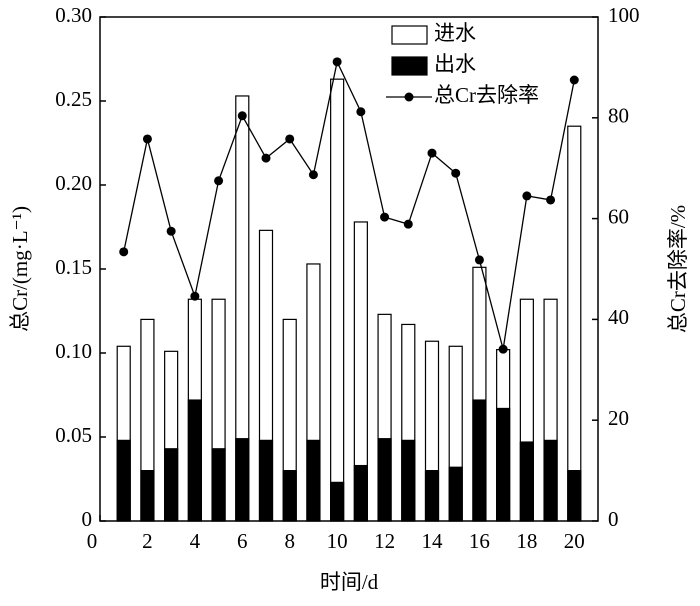  What do you see at coordinates (455, 64) in the screenshot?
I see `legend-label: 出水` at bounding box center [455, 64].